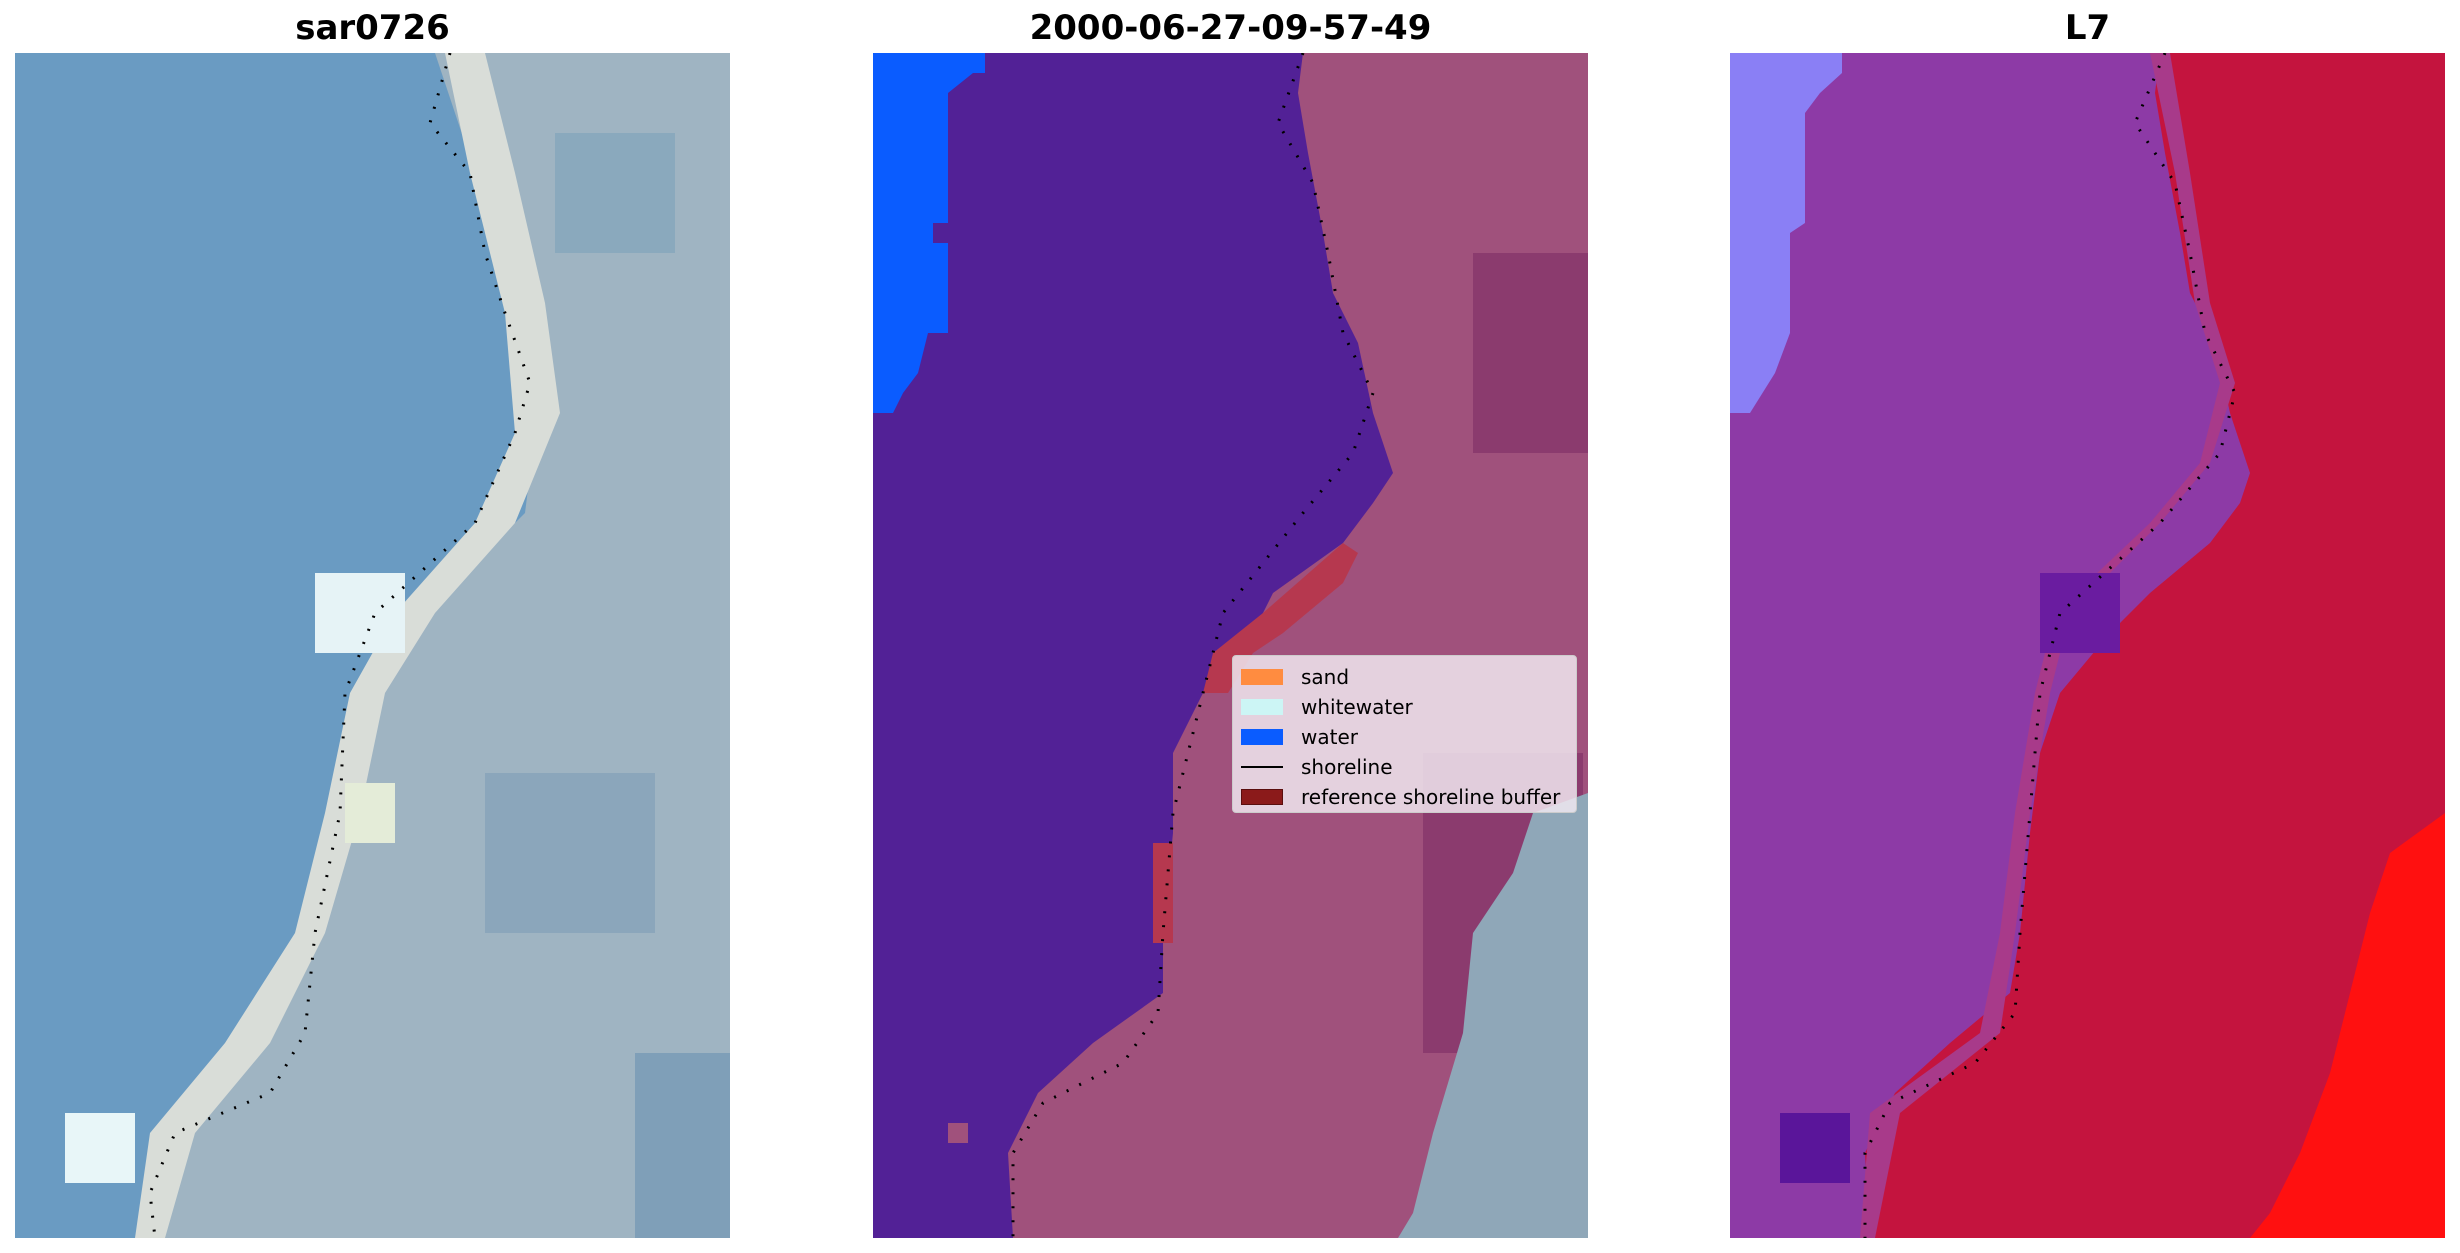 This screenshot has width=2460, height=1253. I want to click on legend-item-water: water, so click(1404, 737).